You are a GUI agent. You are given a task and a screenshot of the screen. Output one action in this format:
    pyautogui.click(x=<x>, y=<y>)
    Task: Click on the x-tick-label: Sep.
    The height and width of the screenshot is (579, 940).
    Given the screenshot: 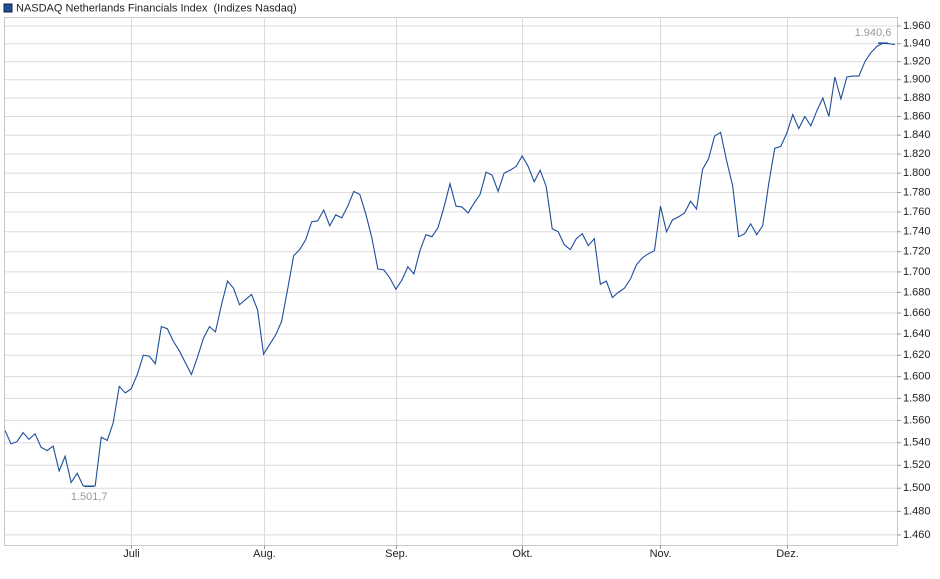 What is the action you would take?
    pyautogui.click(x=396, y=554)
    